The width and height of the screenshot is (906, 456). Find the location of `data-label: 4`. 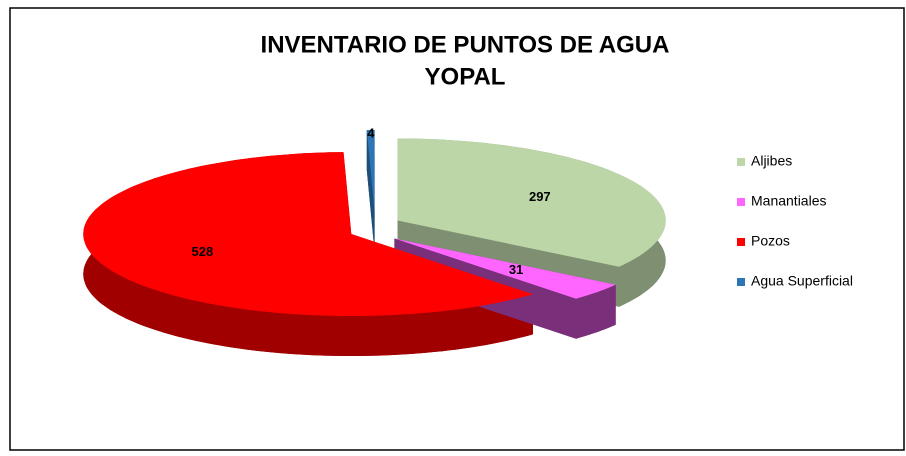

data-label: 4 is located at coordinates (371, 133).